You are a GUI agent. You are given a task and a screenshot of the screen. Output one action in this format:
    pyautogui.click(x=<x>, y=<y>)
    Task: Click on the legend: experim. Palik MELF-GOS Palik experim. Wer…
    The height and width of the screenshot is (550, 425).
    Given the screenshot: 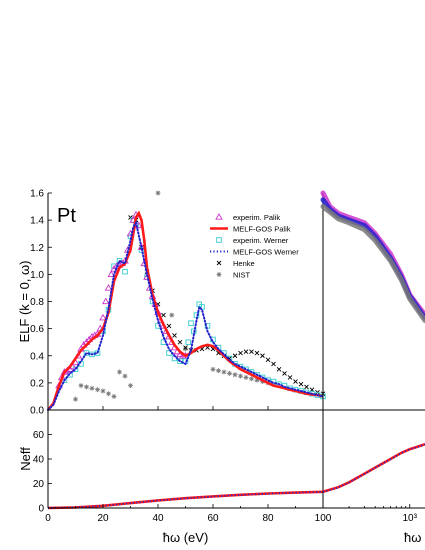 What is the action you would take?
    pyautogui.click(x=254, y=246)
    